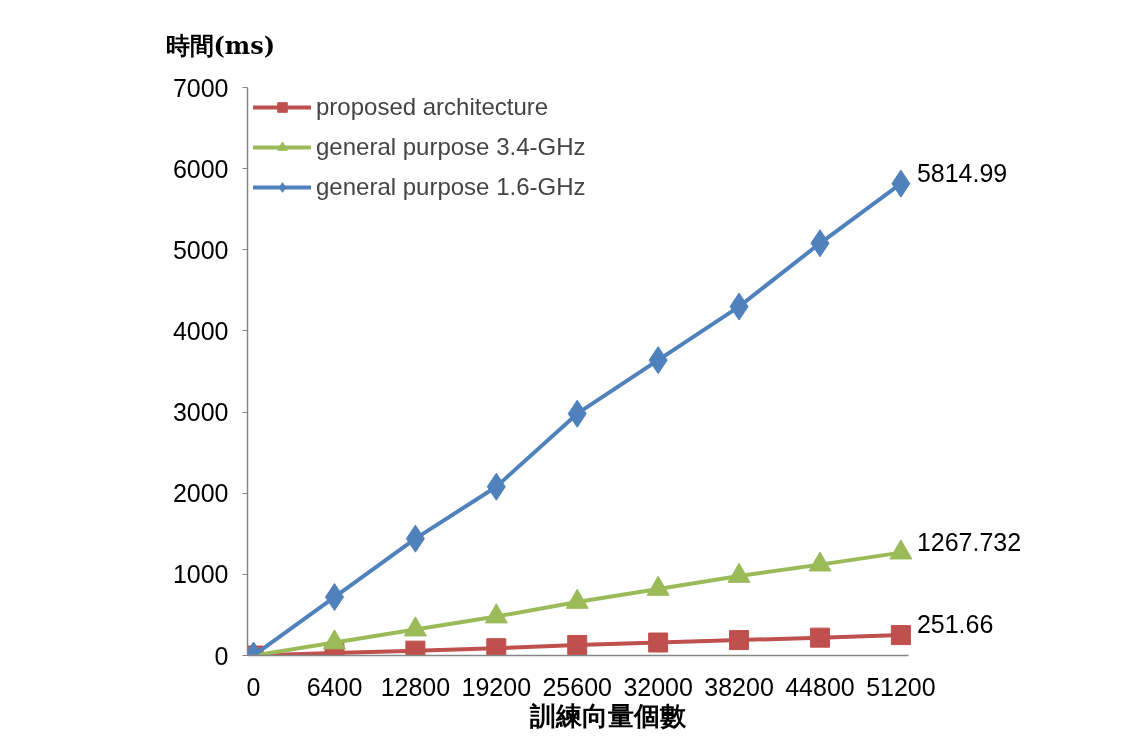 The height and width of the screenshot is (743, 1128). Describe the element at coordinates (200, 493) in the screenshot. I see `y-tick-label: 2000` at that location.